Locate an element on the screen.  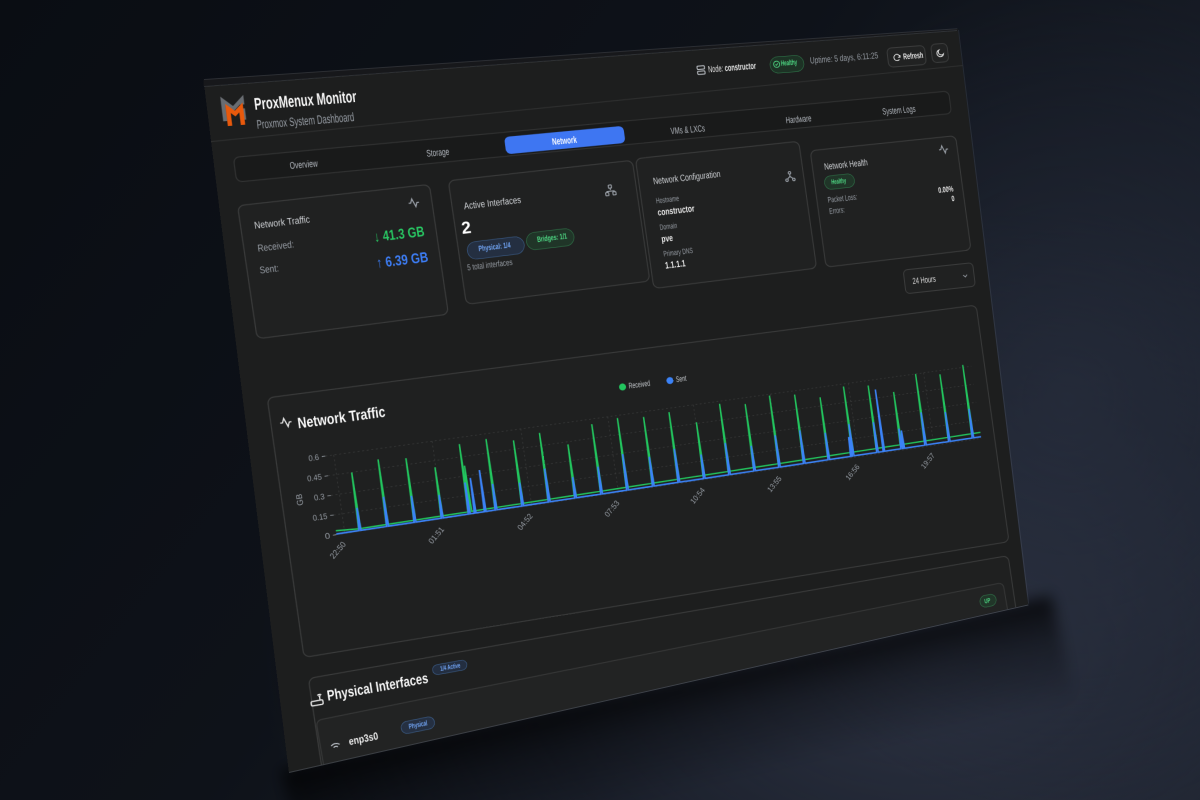
svg-text: 0.6 is located at coordinates (314, 457).